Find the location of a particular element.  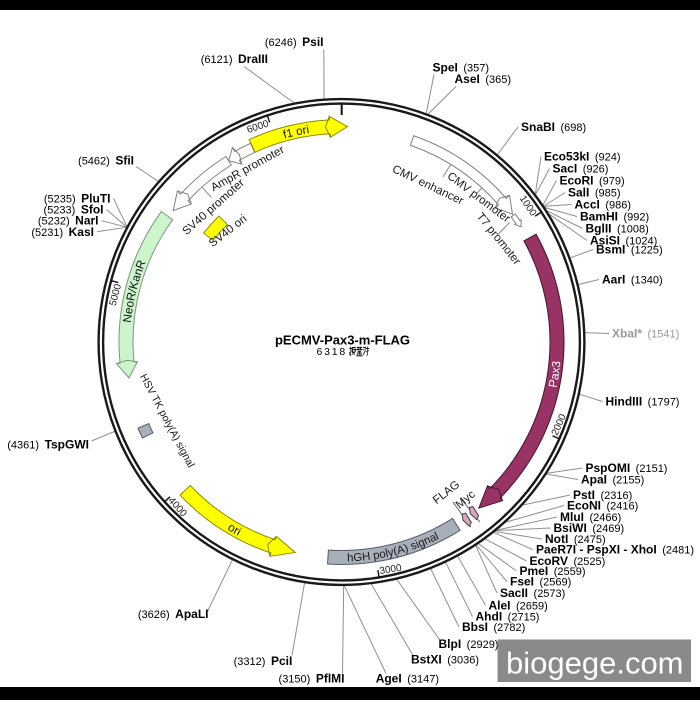

svg-text: (5462) SfiI is located at coordinates (106, 161).